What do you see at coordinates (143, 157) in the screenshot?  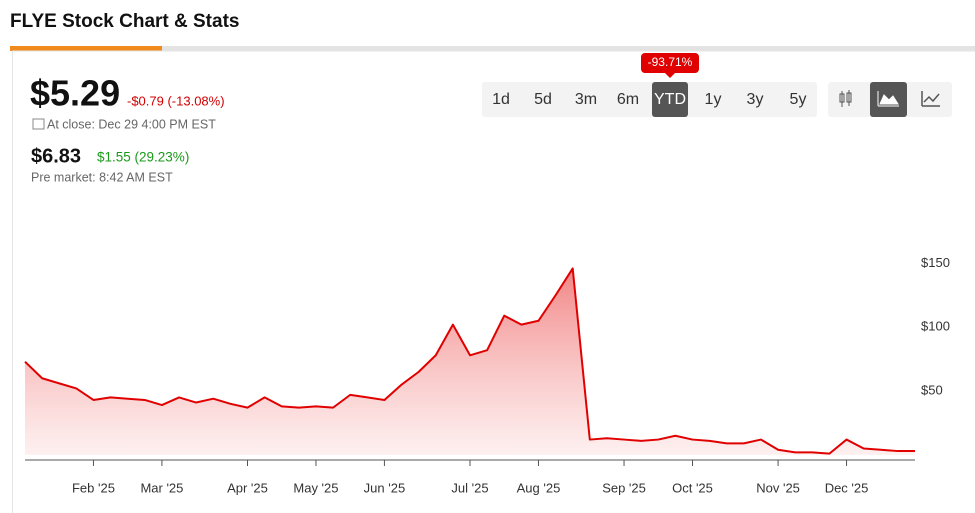 I see `premarket-change: $1.55 (29.23%)` at bounding box center [143, 157].